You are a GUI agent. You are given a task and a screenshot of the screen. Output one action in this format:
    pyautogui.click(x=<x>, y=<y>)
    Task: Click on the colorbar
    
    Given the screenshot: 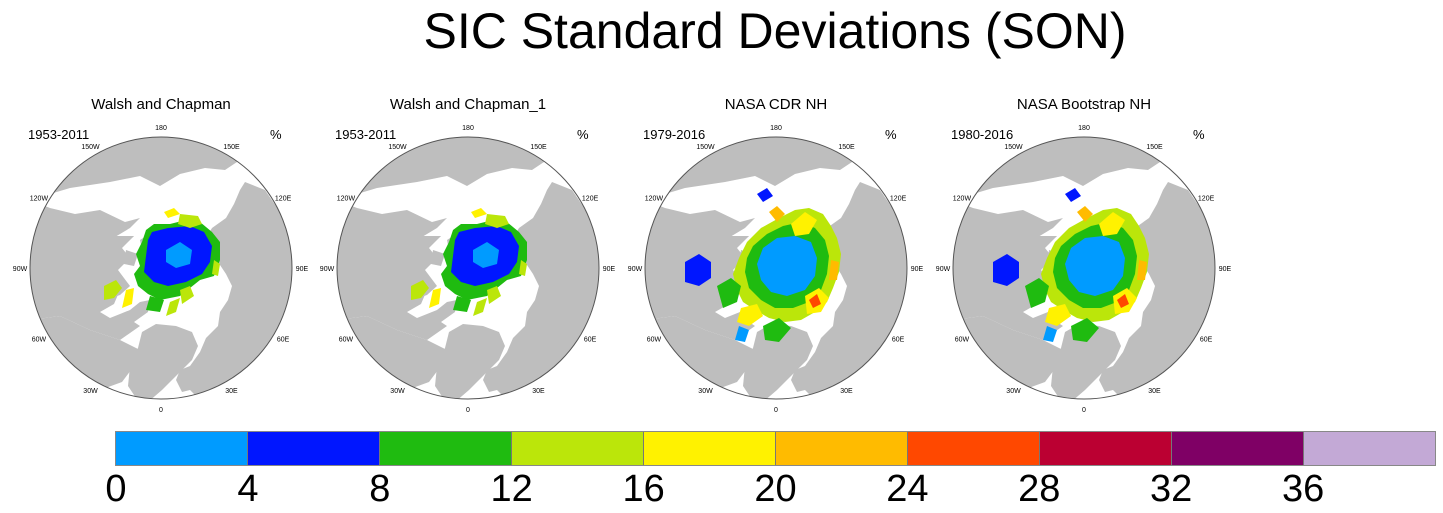 What is the action you would take?
    pyautogui.click(x=775, y=448)
    